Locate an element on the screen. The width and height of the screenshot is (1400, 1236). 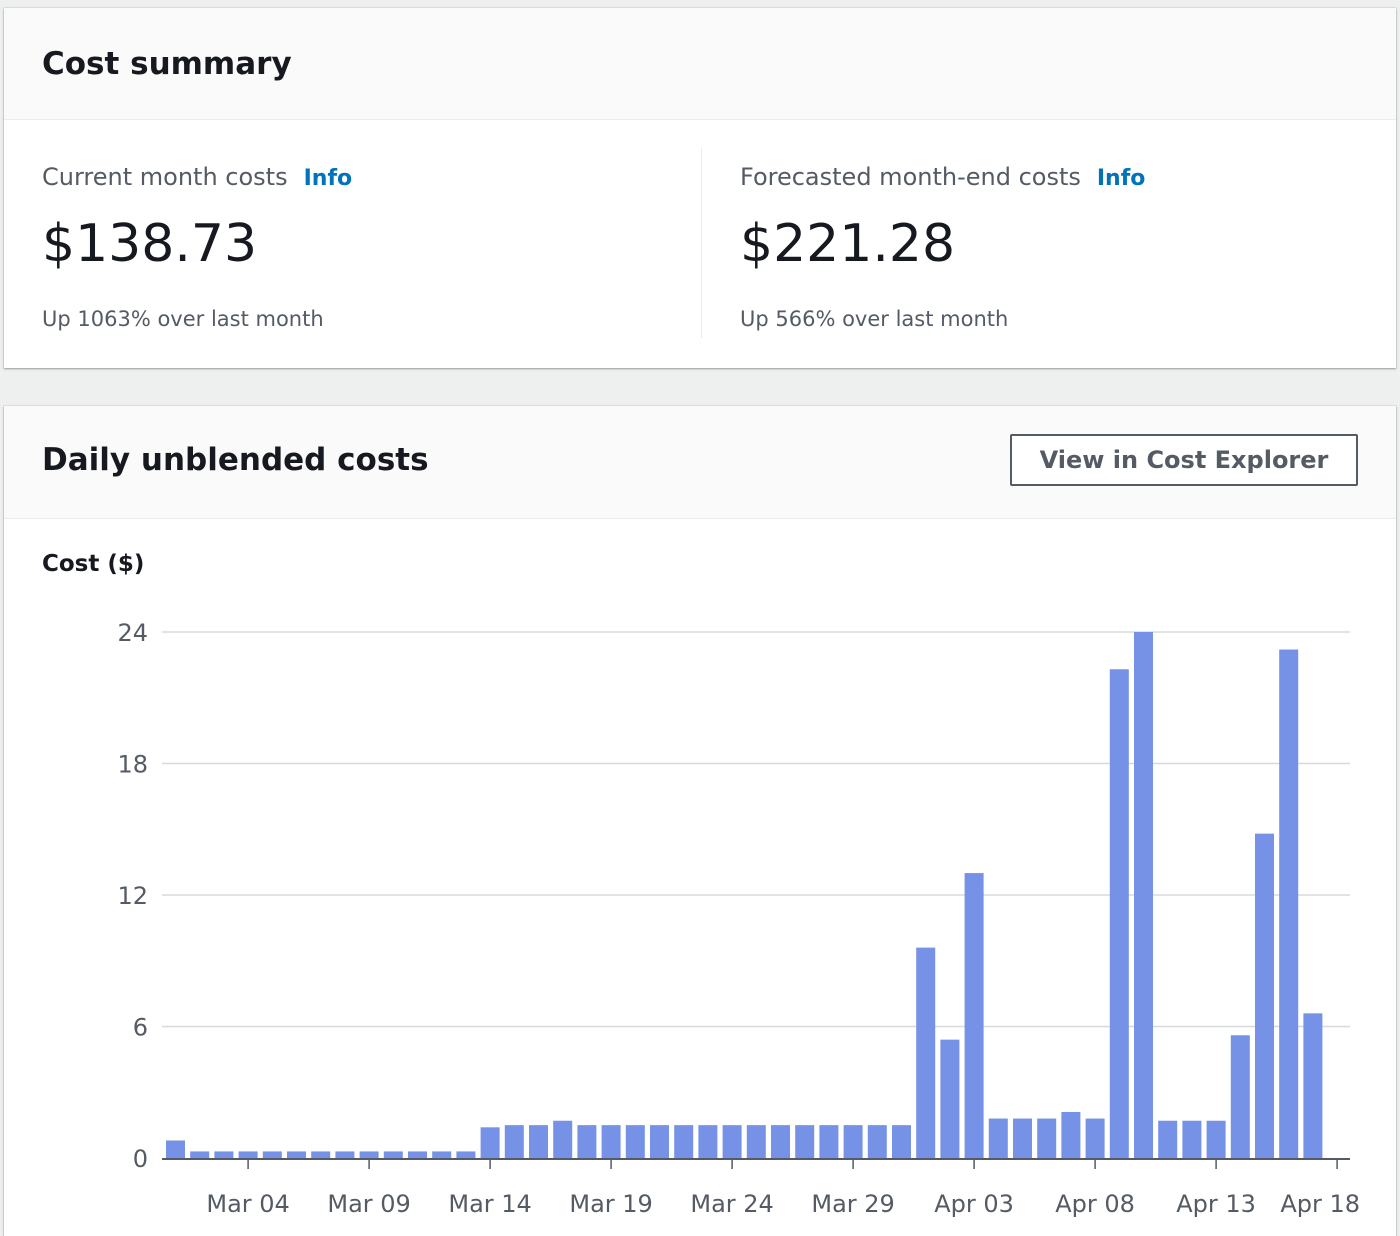
y-tick-label: 0 is located at coordinates (140, 1159).